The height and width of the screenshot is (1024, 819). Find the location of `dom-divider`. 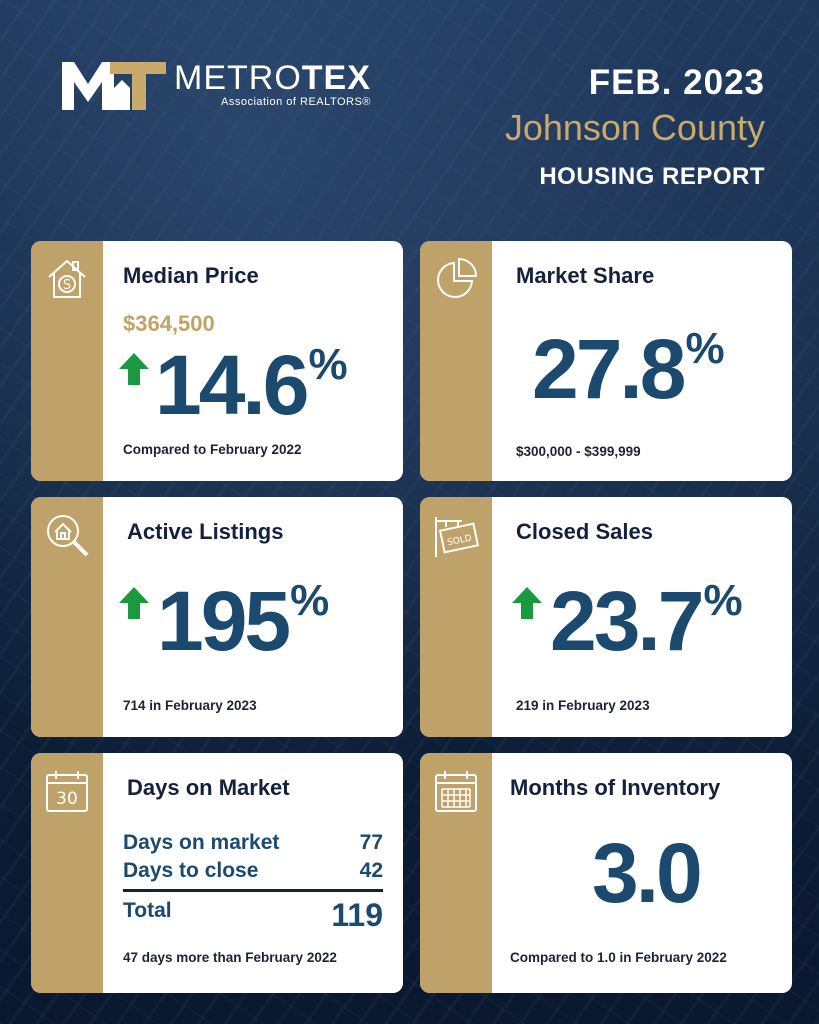

dom-divider is located at coordinates (253, 890).